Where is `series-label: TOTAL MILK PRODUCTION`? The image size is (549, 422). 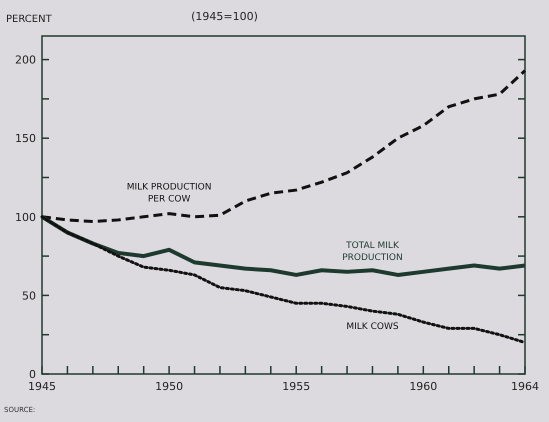
series-label: TOTAL MILK PRODUCTION is located at coordinates (372, 252).